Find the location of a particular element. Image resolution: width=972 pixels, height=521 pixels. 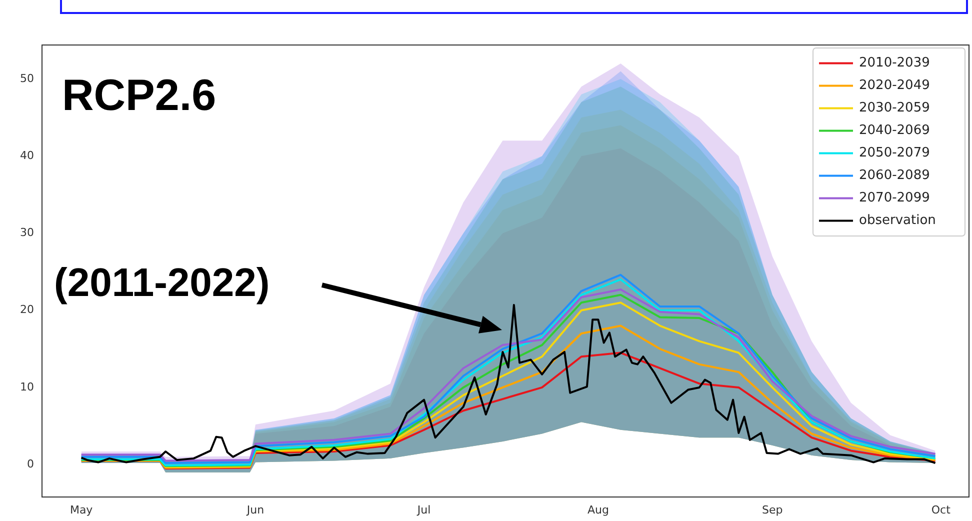

y-tick-label: 40 is located at coordinates (27, 155).